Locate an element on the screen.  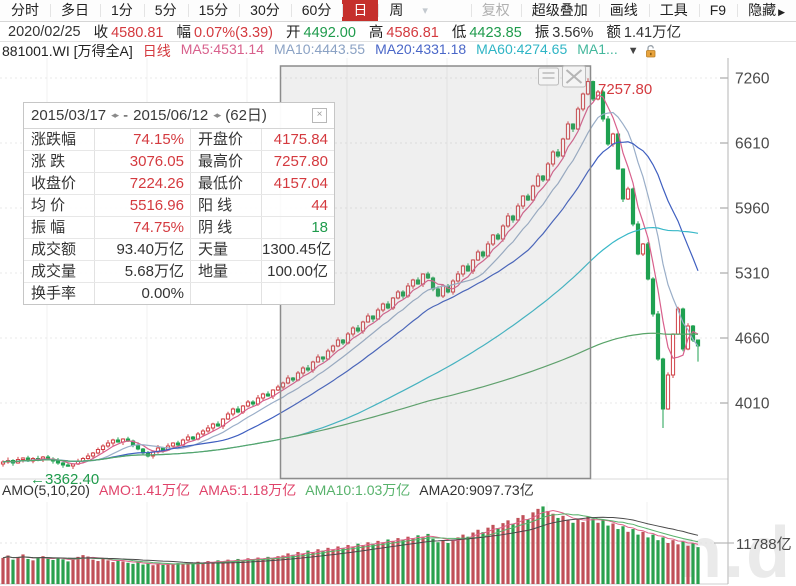
period-toolbar: 分时 多日 1分 5分 15分 30分 60分日周 ▾ 复权 超级叠加 画线 工具 F9 隐藏 ▶ is located at coordinates (398, 11).